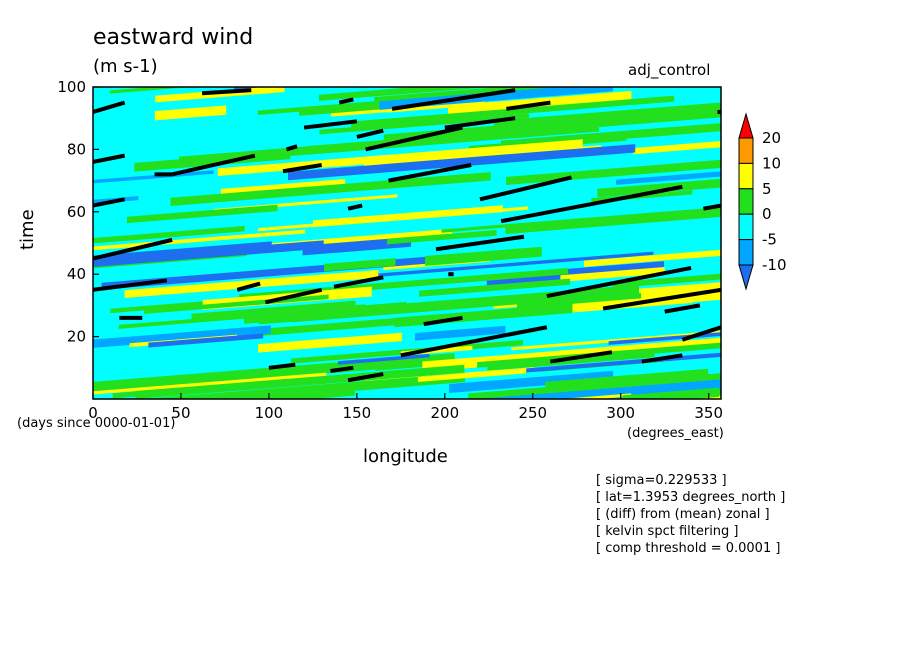 The height and width of the screenshot is (654, 904). What do you see at coordinates (669, 70) in the screenshot?
I see `run-label: adj_control` at bounding box center [669, 70].